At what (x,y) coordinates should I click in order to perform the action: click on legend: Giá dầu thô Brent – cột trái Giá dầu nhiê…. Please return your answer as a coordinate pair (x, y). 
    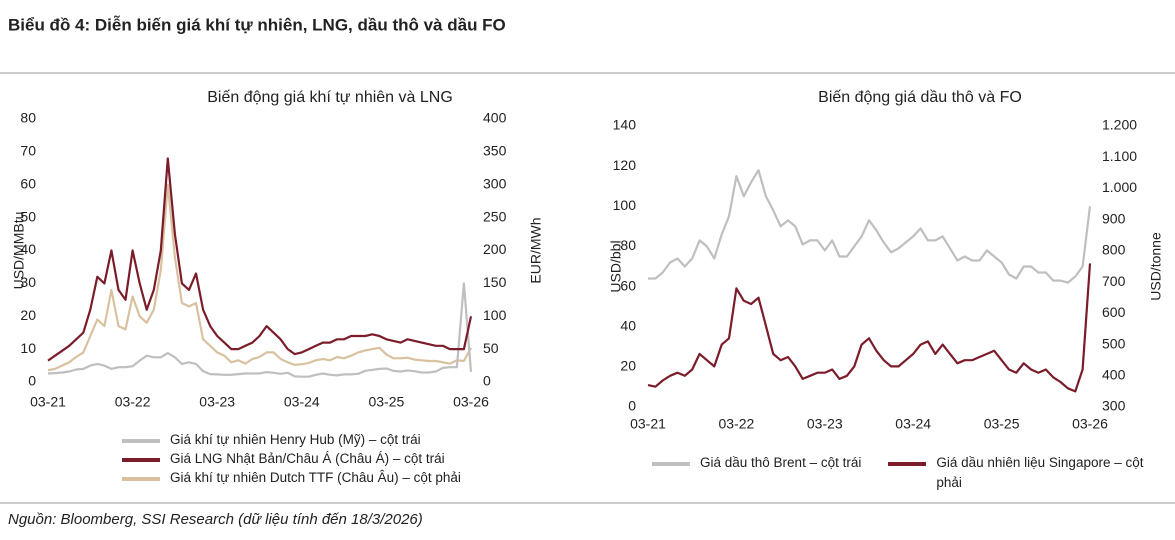
    Looking at the image, I should click on (901, 476).